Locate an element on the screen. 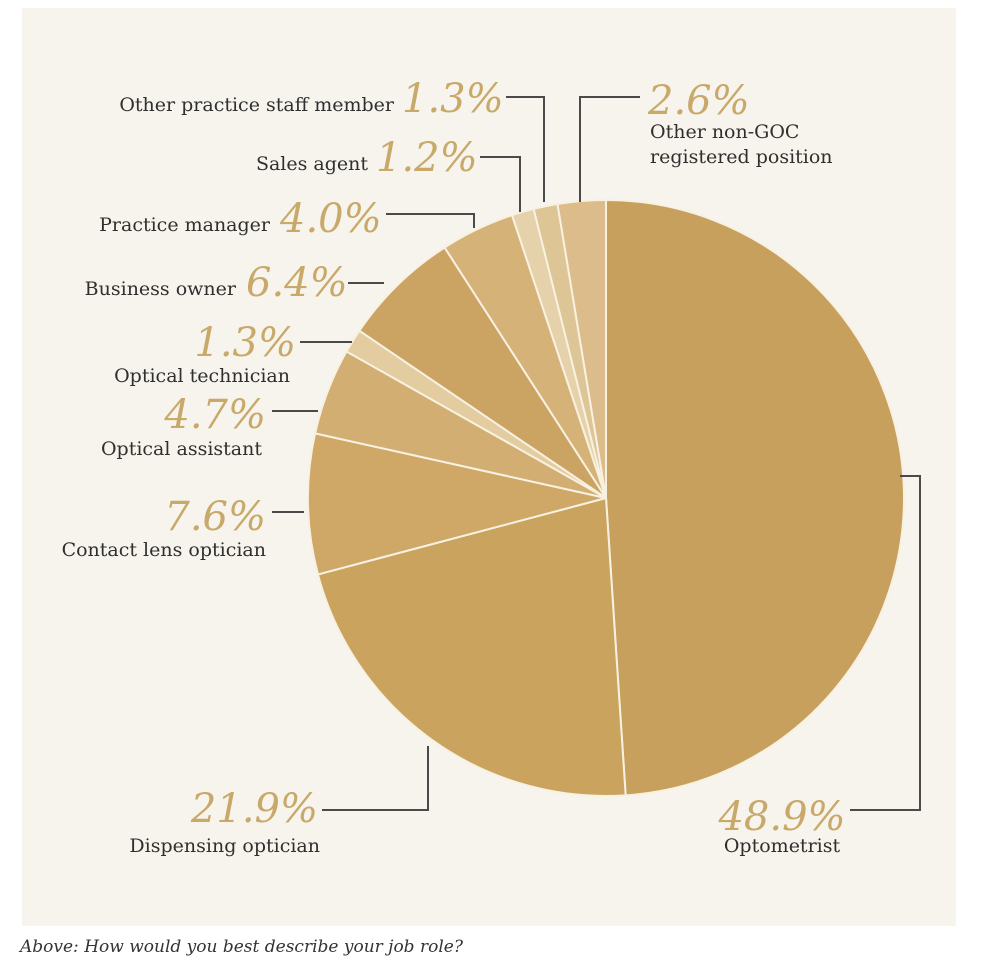 The height and width of the screenshot is (970, 1002). value-label-other-non-goc: 2.6% is located at coordinates (698, 101).